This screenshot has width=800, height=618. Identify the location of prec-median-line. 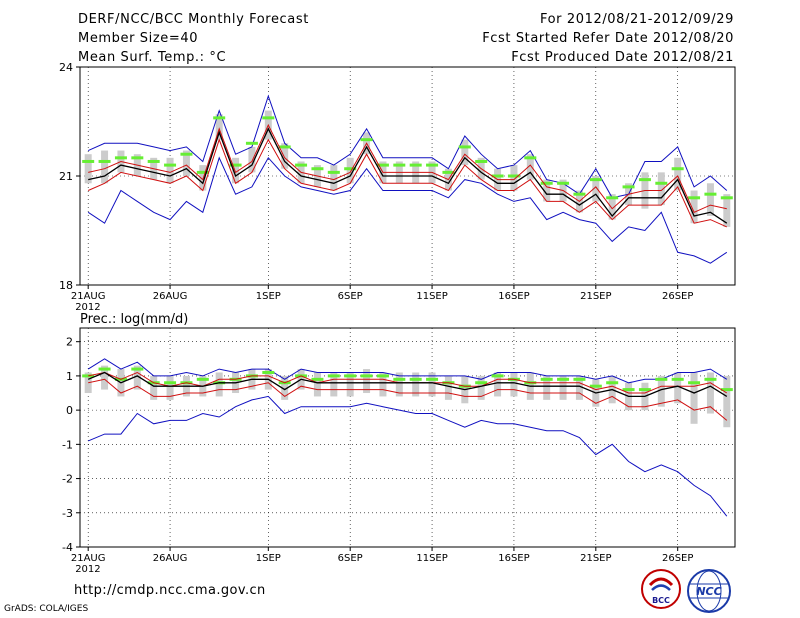
(407, 384).